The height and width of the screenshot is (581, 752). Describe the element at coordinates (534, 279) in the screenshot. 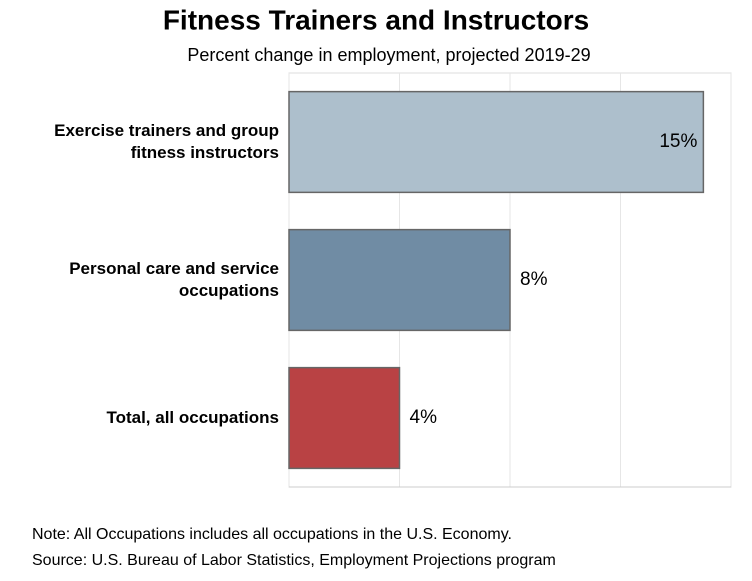

I see `value-label: 8%` at that location.